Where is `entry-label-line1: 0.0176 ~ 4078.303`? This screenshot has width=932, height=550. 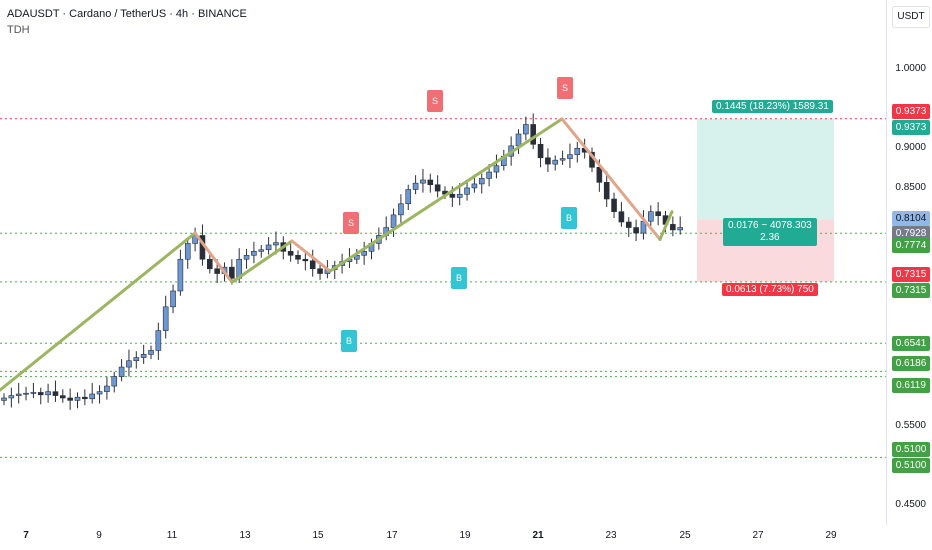
entry-label-line1: 0.0176 ~ 4078.303 is located at coordinates (770, 225).